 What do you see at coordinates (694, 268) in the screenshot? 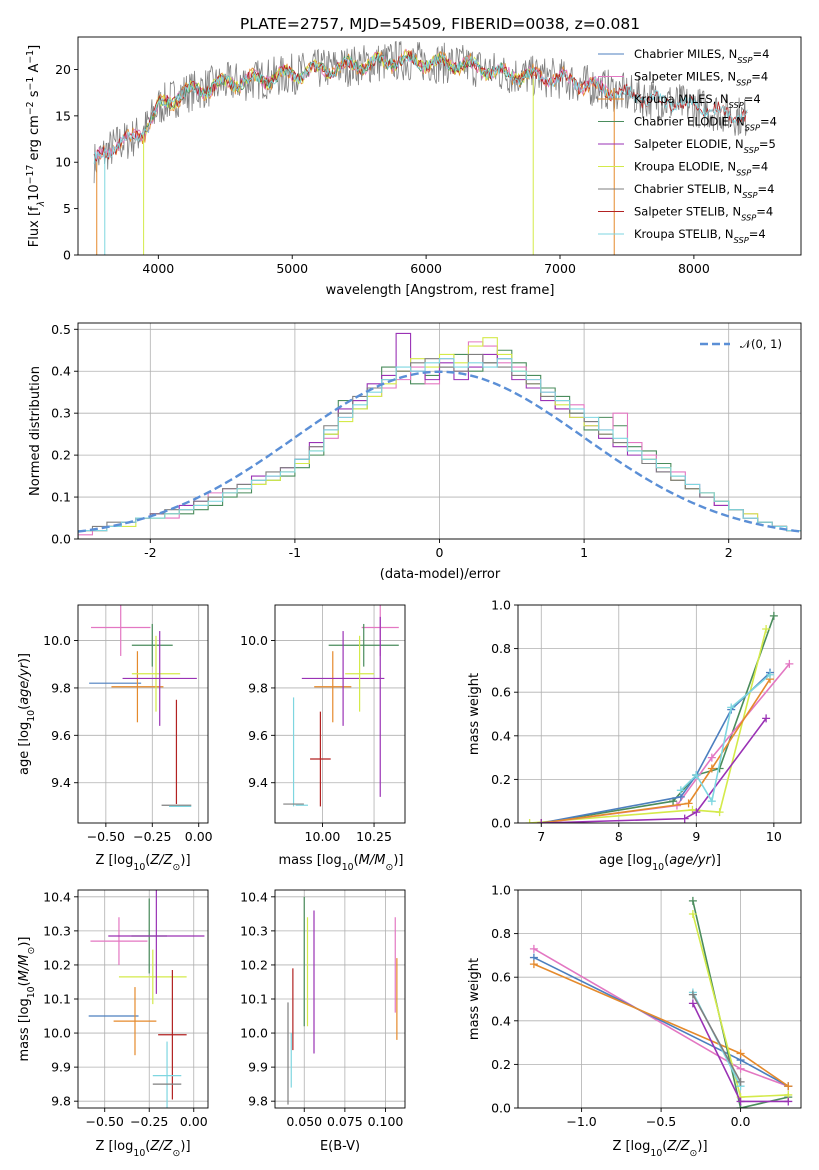
I see `x-tick-label: 8000` at bounding box center [694, 268].